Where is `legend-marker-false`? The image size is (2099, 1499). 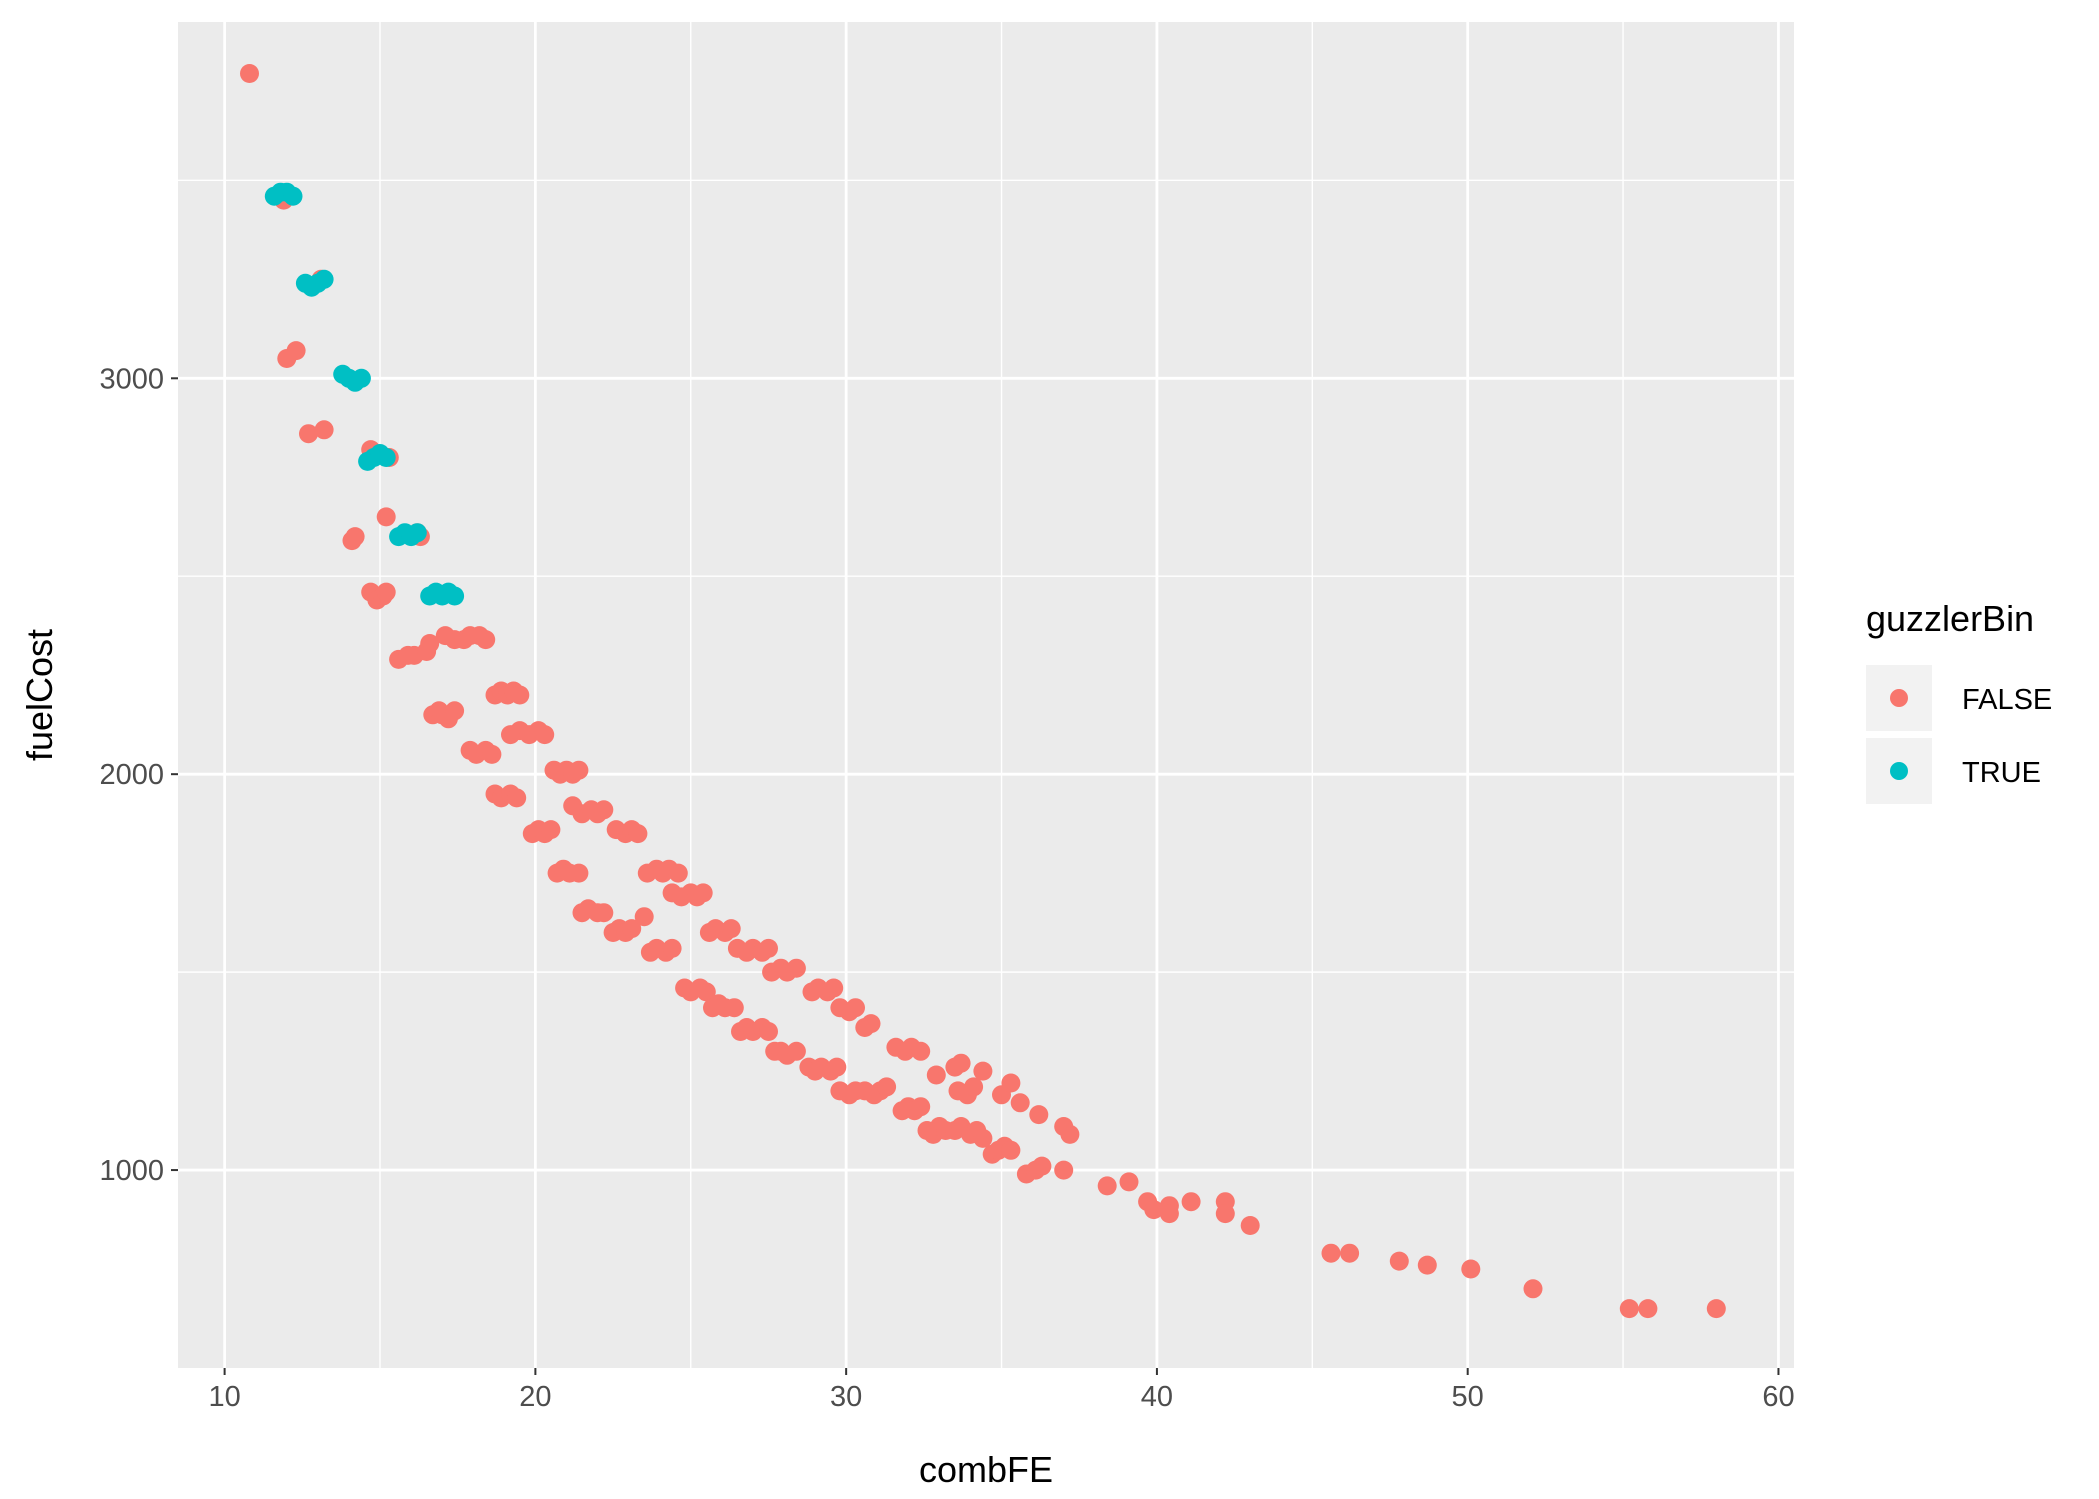 legend-marker-false is located at coordinates (1899, 698).